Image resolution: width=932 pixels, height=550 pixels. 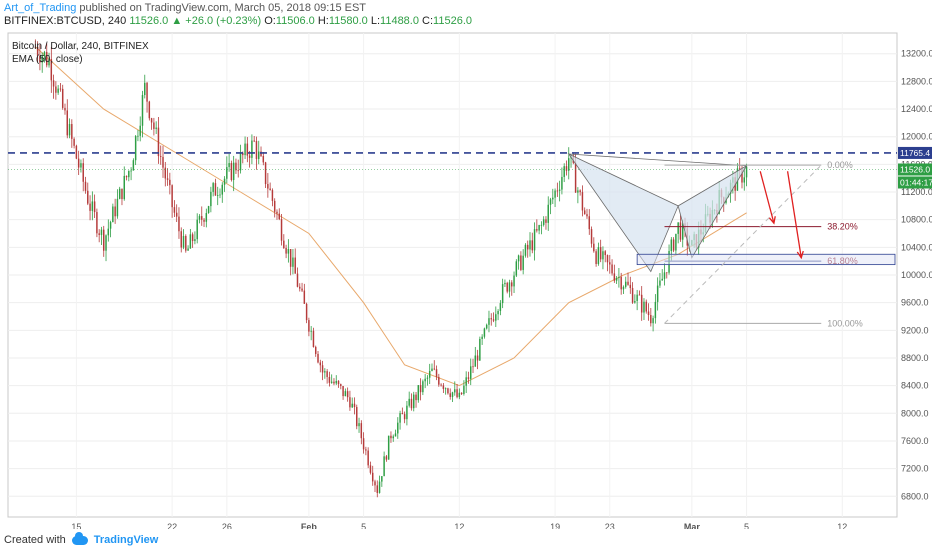 What do you see at coordinates (76, 525) in the screenshot?
I see `x-tick-label: 15` at bounding box center [76, 525].